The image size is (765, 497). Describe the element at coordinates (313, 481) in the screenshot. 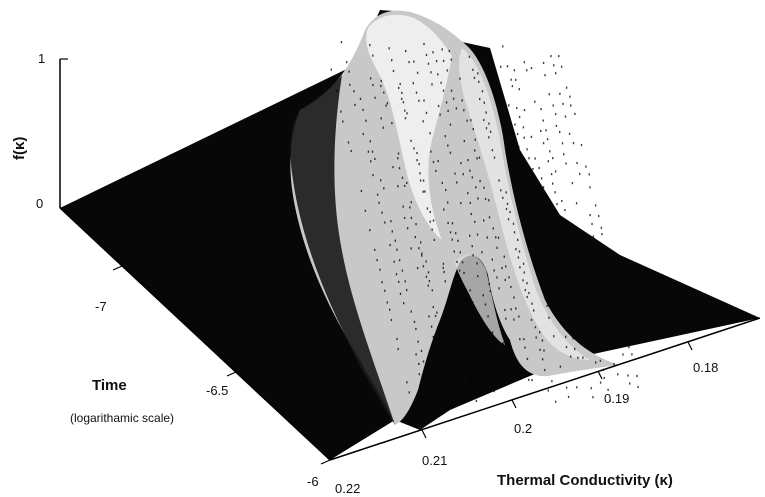

I see `time-tick-label: -6` at that location.